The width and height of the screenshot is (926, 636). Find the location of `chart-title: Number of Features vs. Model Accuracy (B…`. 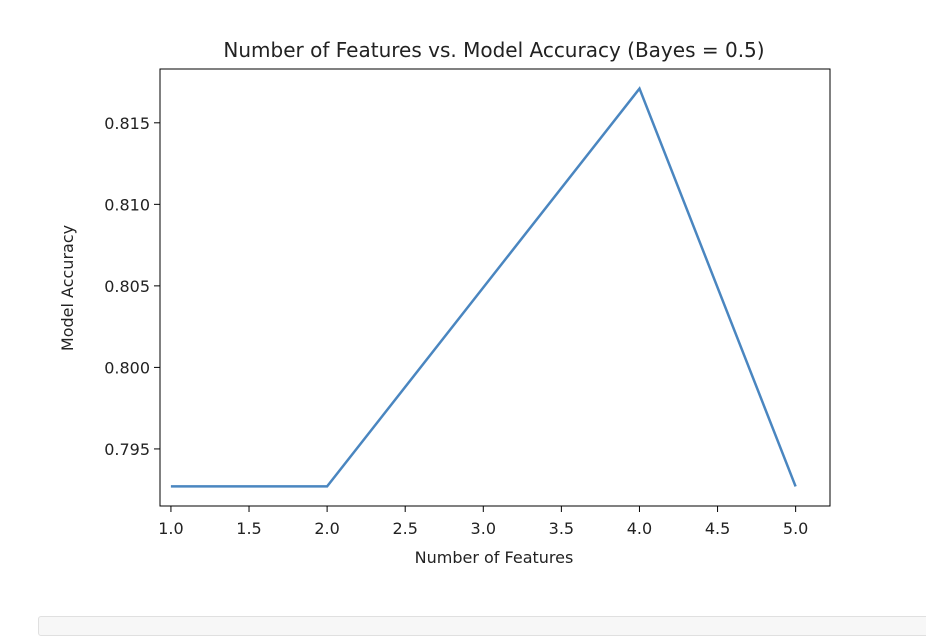

chart-title: Number of Features vs. Model Accuracy (B… is located at coordinates (493, 50).